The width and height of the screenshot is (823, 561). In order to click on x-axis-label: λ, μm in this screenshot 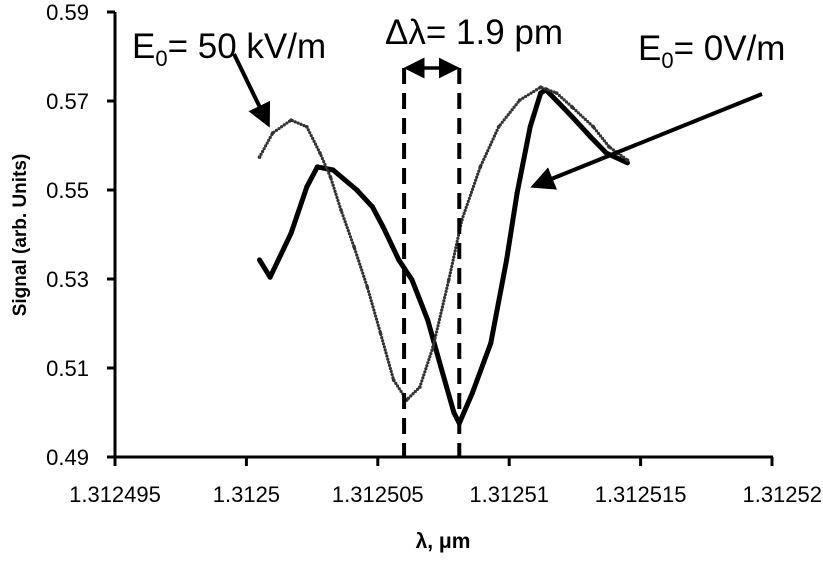, I will do `click(443, 541)`.